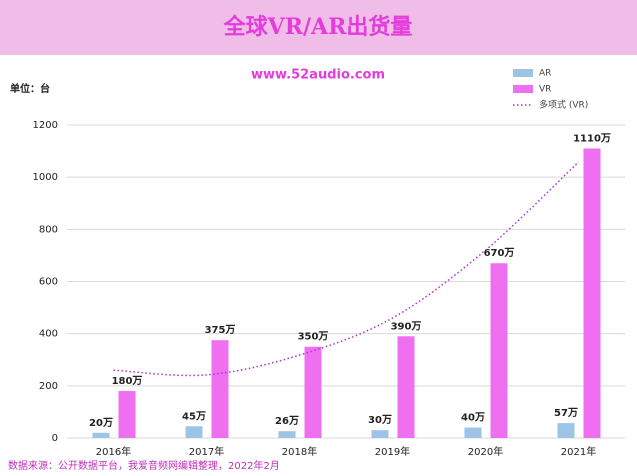 Image resolution: width=637 pixels, height=476 pixels. Describe the element at coordinates (55, 438) in the screenshot. I see `y-tick-label: 0` at that location.